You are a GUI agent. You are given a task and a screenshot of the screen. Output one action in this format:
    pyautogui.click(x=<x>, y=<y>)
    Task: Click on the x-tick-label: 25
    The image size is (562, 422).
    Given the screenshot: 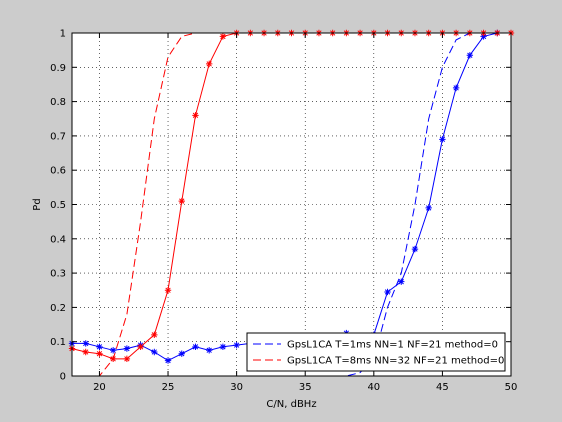 What is the action you would take?
    pyautogui.click(x=168, y=387)
    